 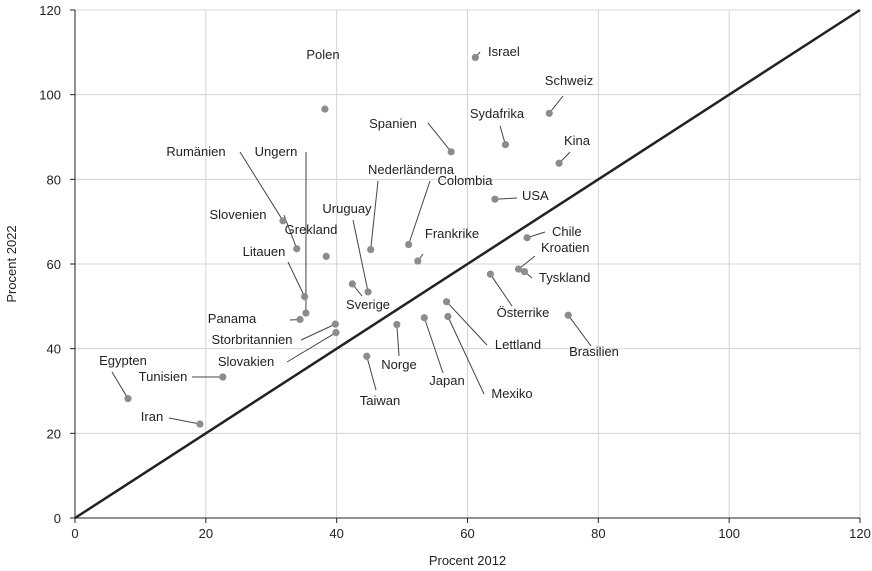 I want to click on x-tick-label: 120, so click(x=860, y=533).